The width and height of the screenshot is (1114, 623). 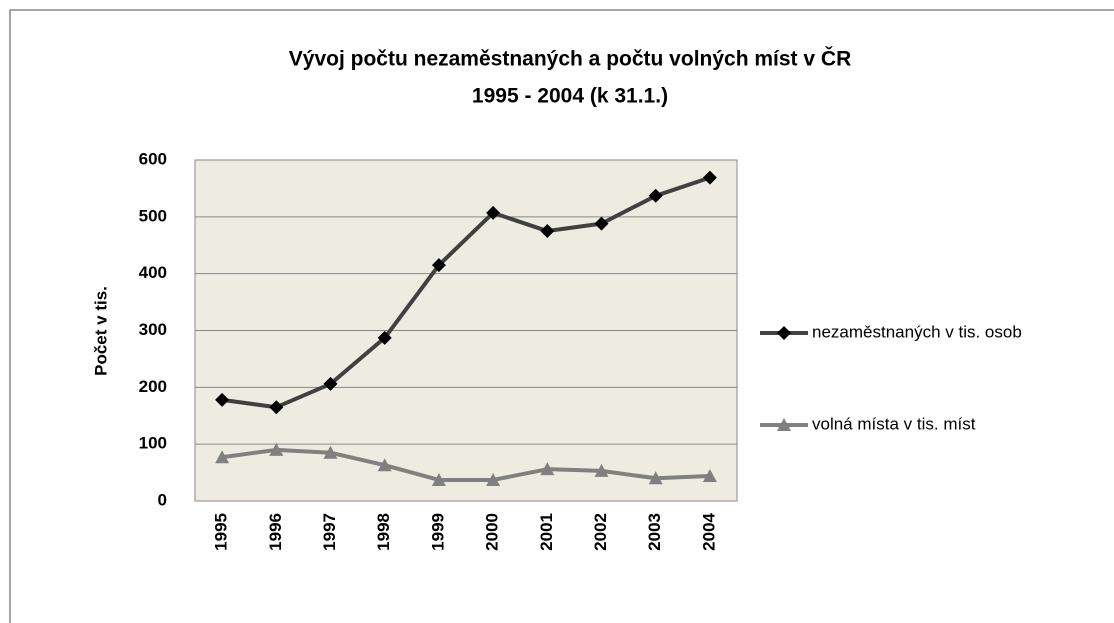 I want to click on y-tick-label: 300, so click(x=153, y=329).